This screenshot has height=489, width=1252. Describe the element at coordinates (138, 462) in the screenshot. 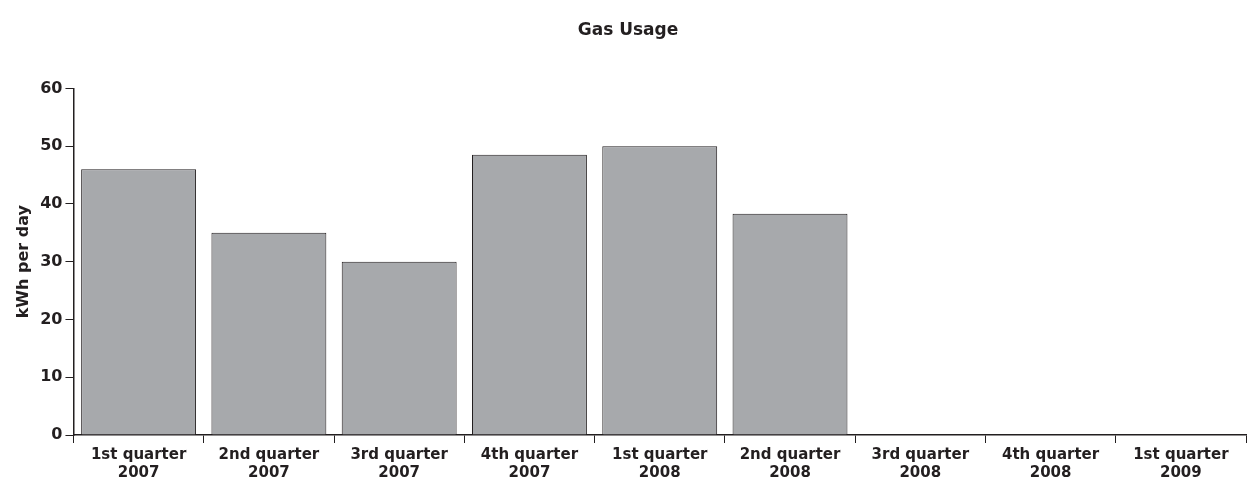

I see `x-tick-label: 1st quarter 2007` at that location.